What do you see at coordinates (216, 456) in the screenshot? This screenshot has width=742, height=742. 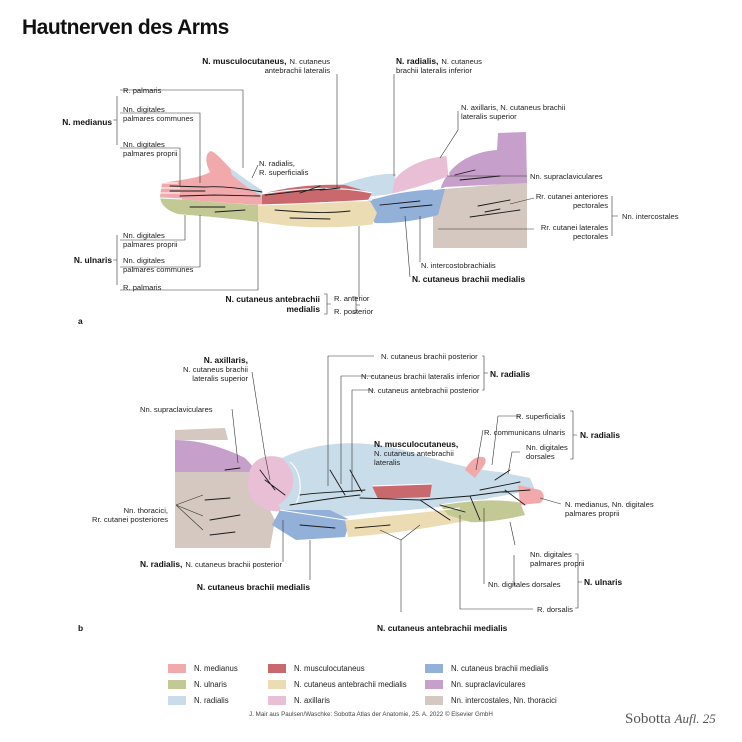 I see `region-supraclavicular-b` at bounding box center [216, 456].